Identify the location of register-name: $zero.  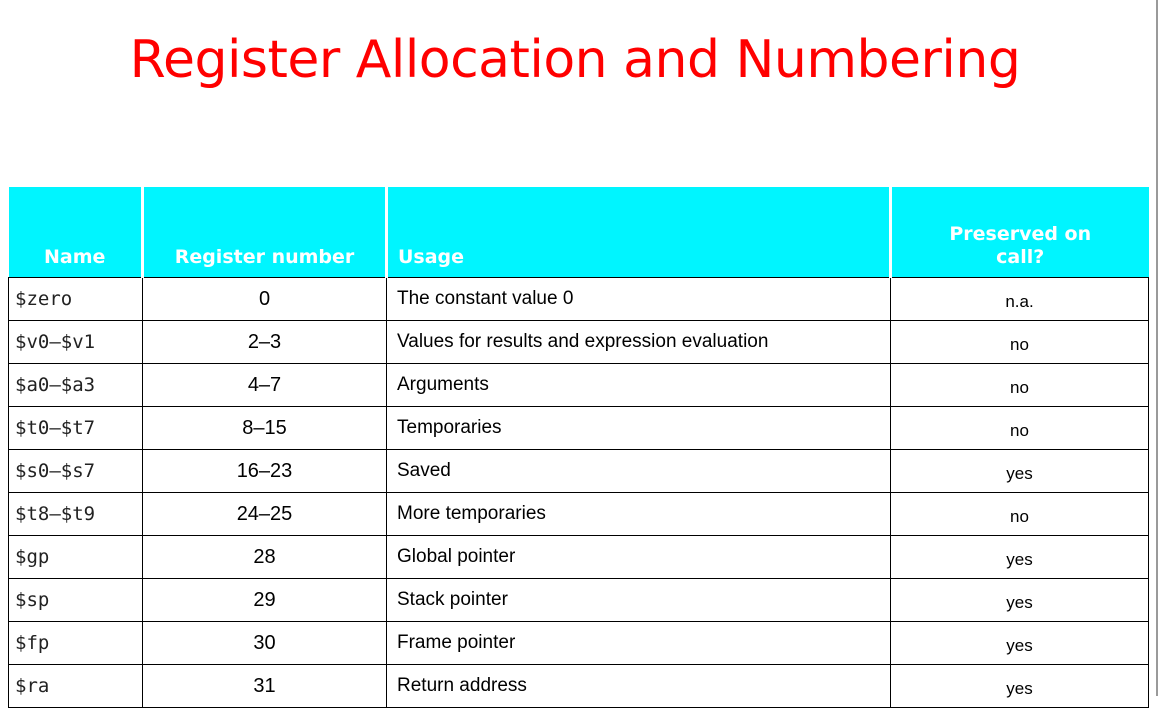
(75, 299).